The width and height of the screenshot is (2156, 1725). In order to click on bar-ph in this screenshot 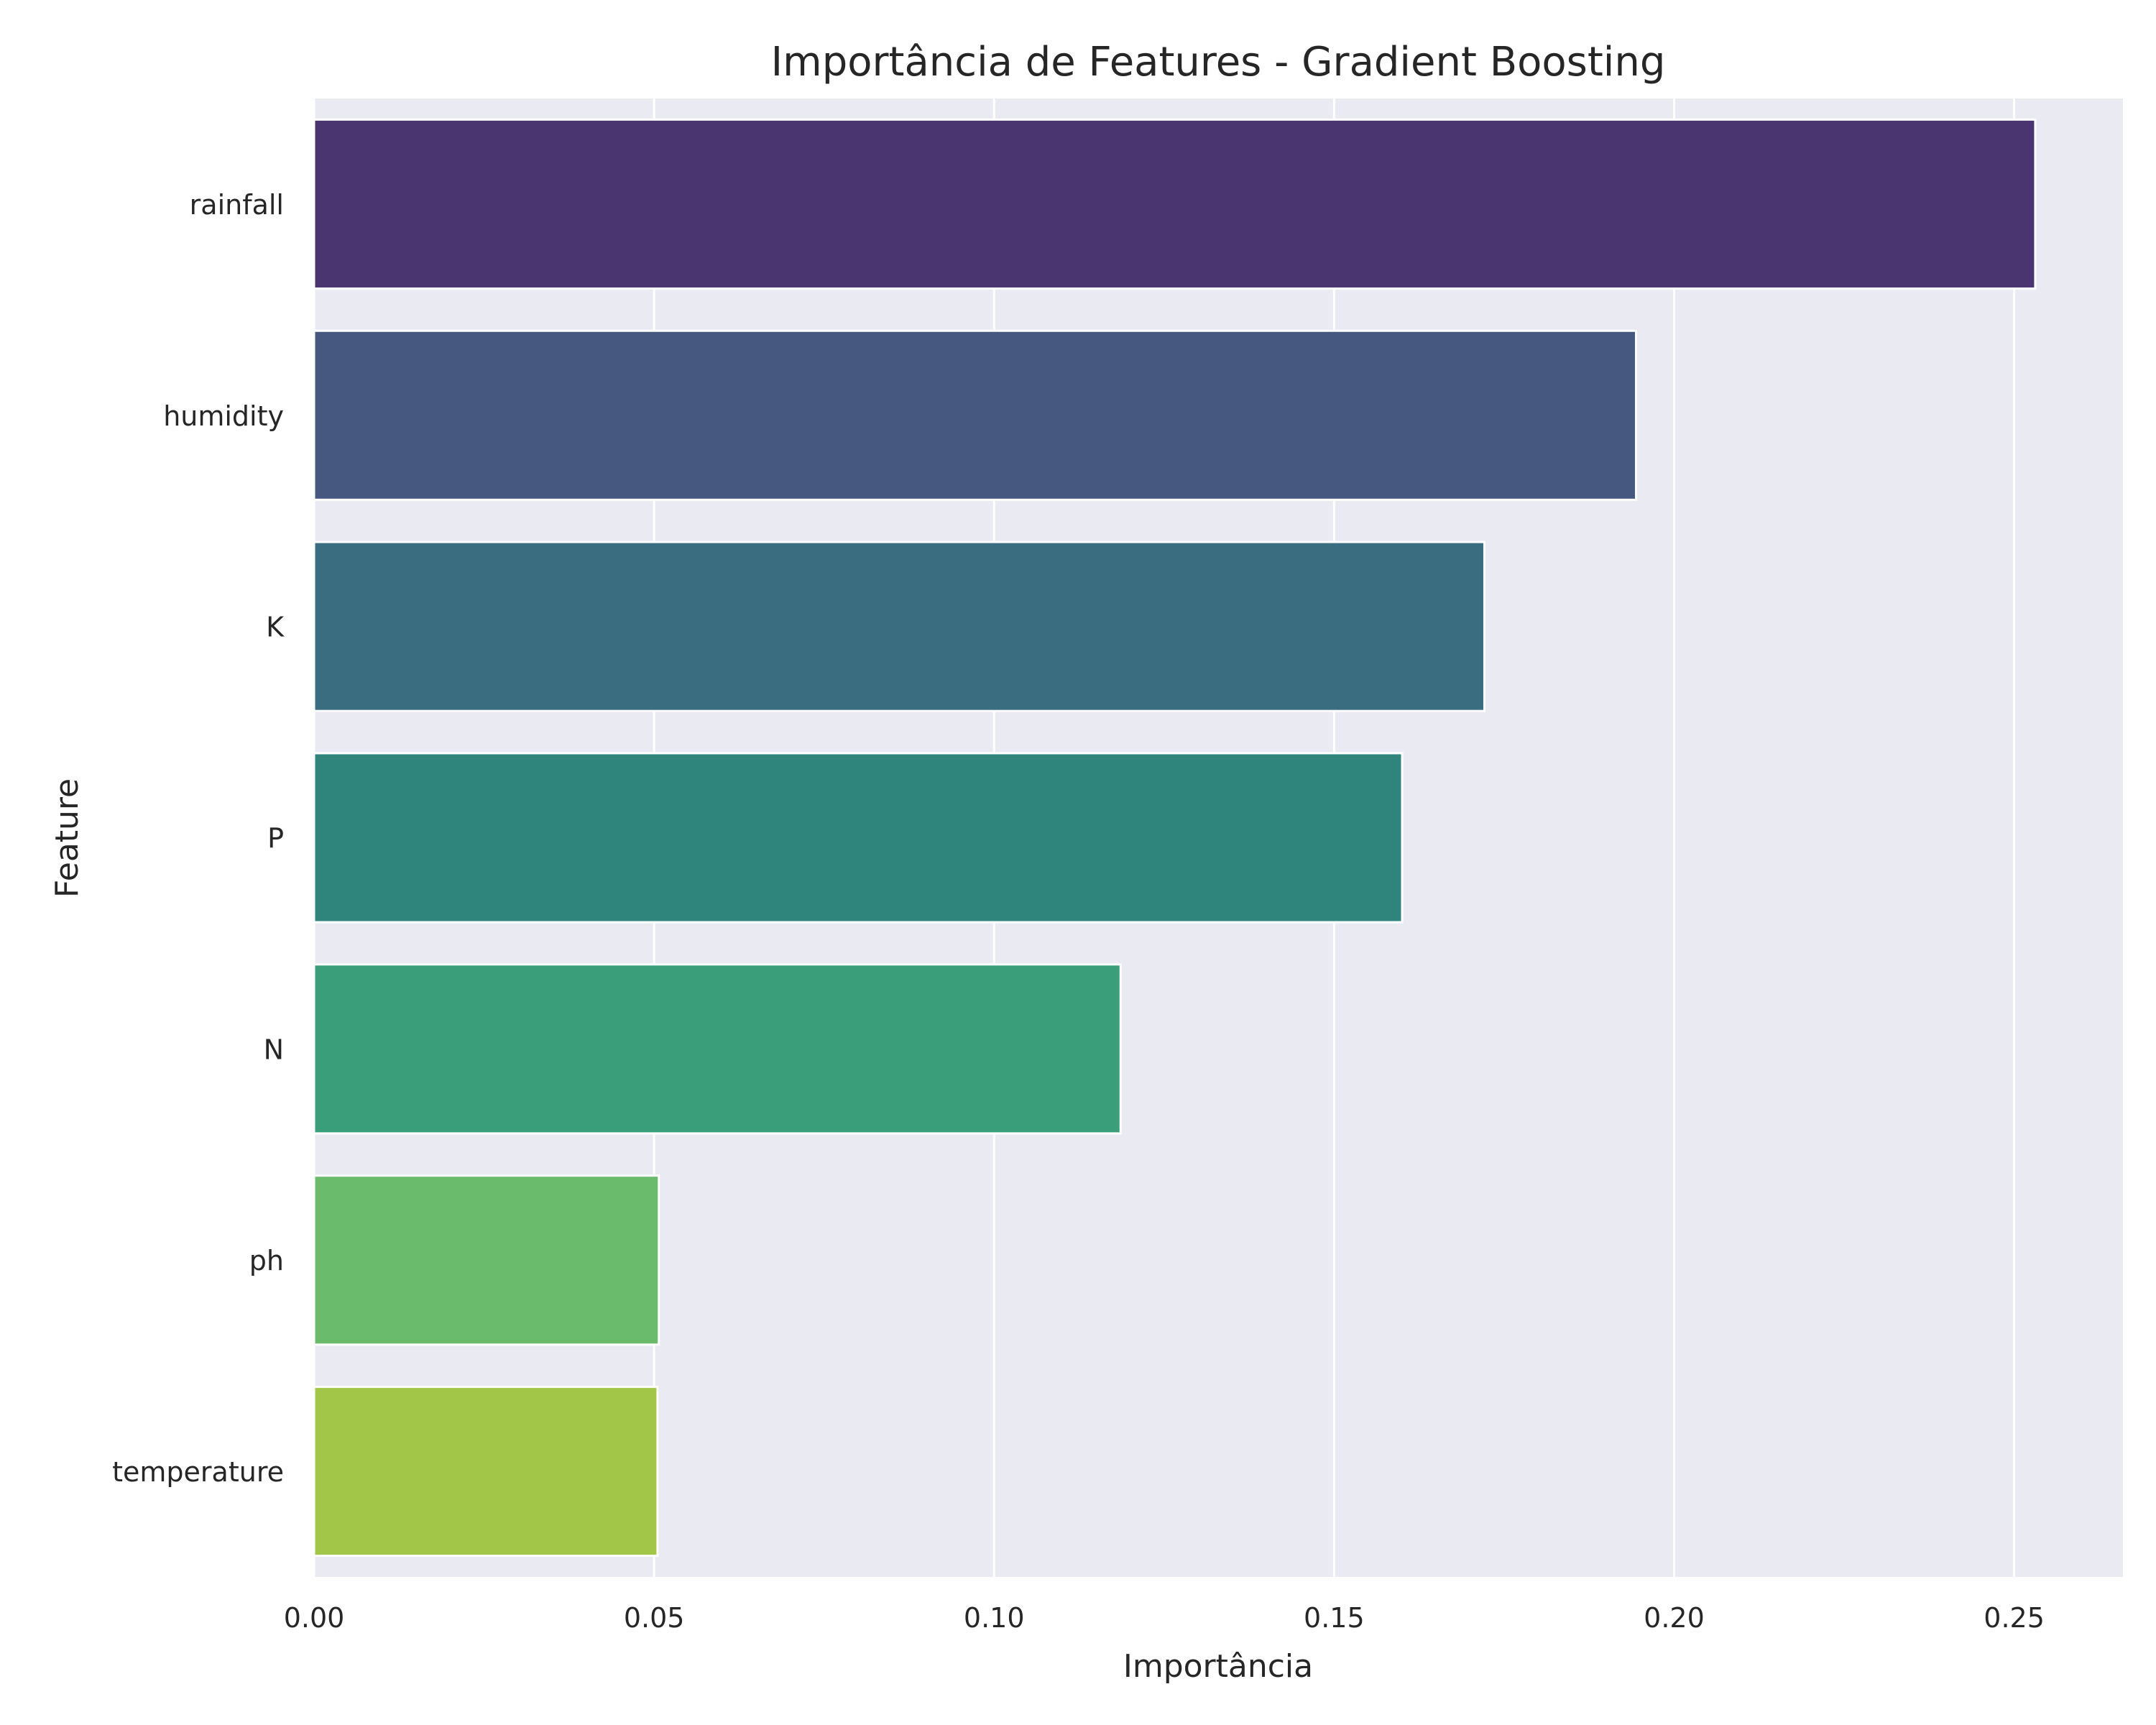, I will do `click(487, 1260)`.